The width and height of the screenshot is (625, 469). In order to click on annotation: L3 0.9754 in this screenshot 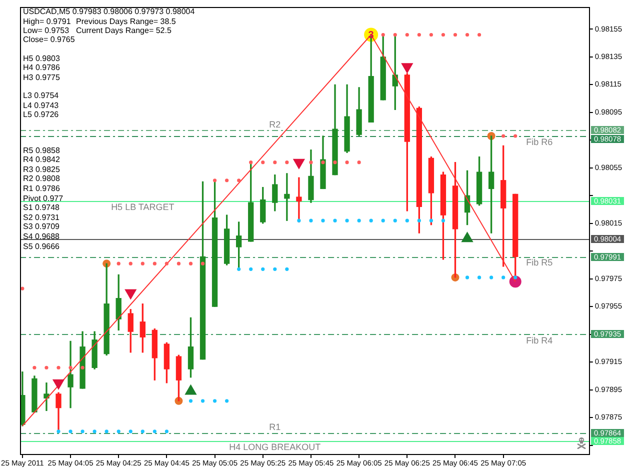, I will do `click(41, 95)`.